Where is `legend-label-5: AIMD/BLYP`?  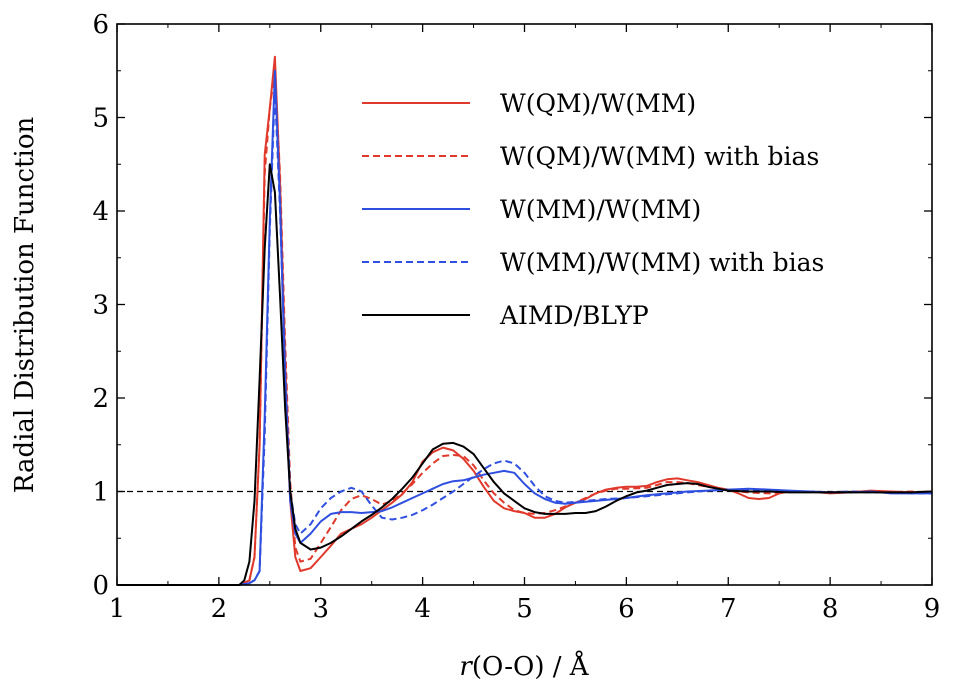 legend-label-5: AIMD/BLYP is located at coordinates (574, 315).